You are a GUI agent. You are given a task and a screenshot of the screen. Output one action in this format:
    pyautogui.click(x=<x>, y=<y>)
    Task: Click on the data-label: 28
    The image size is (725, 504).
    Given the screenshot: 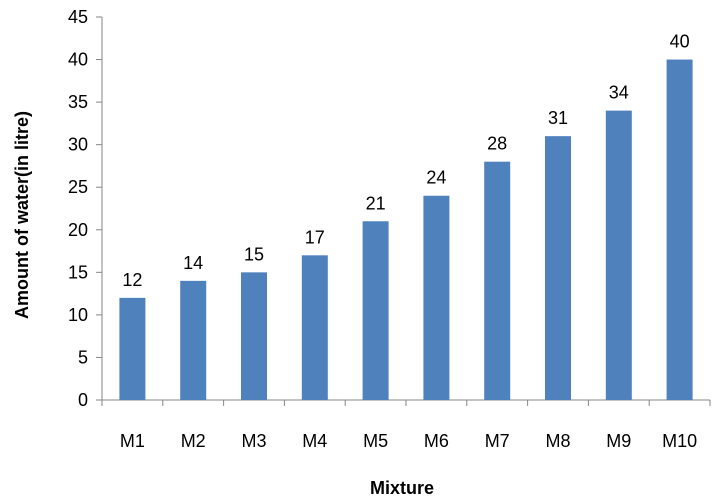 What is the action you would take?
    pyautogui.click(x=497, y=144)
    